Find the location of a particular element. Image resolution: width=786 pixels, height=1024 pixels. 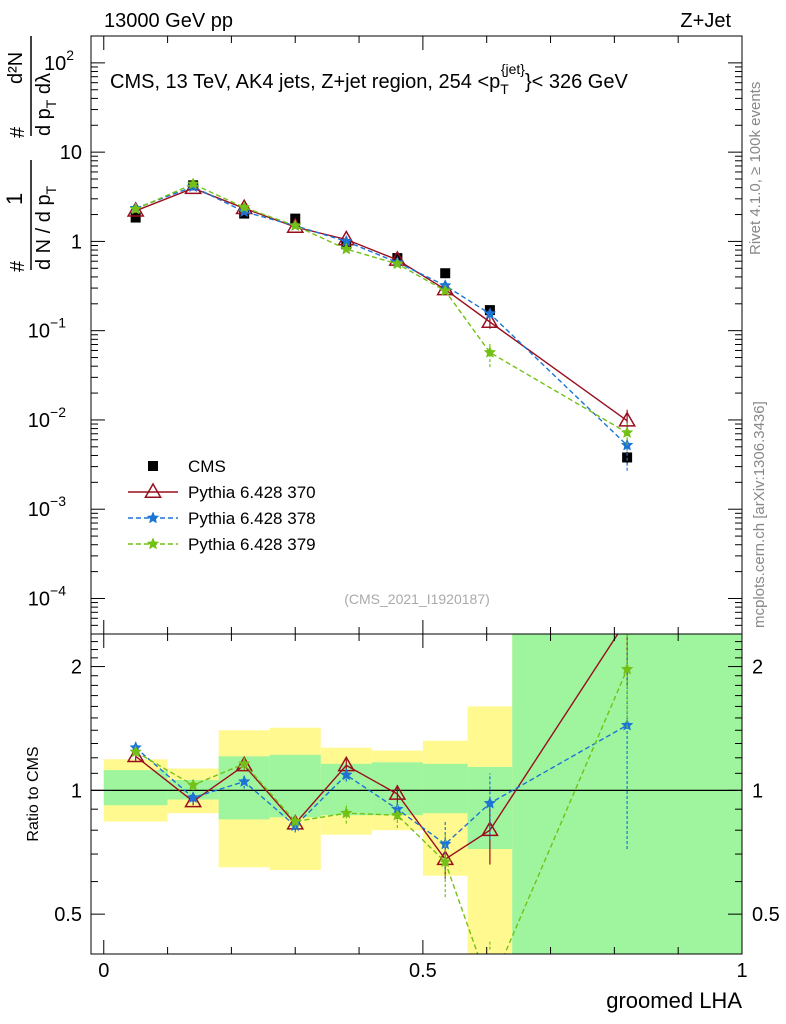

y-tick-label: 10⁻³ is located at coordinates (47, 507).